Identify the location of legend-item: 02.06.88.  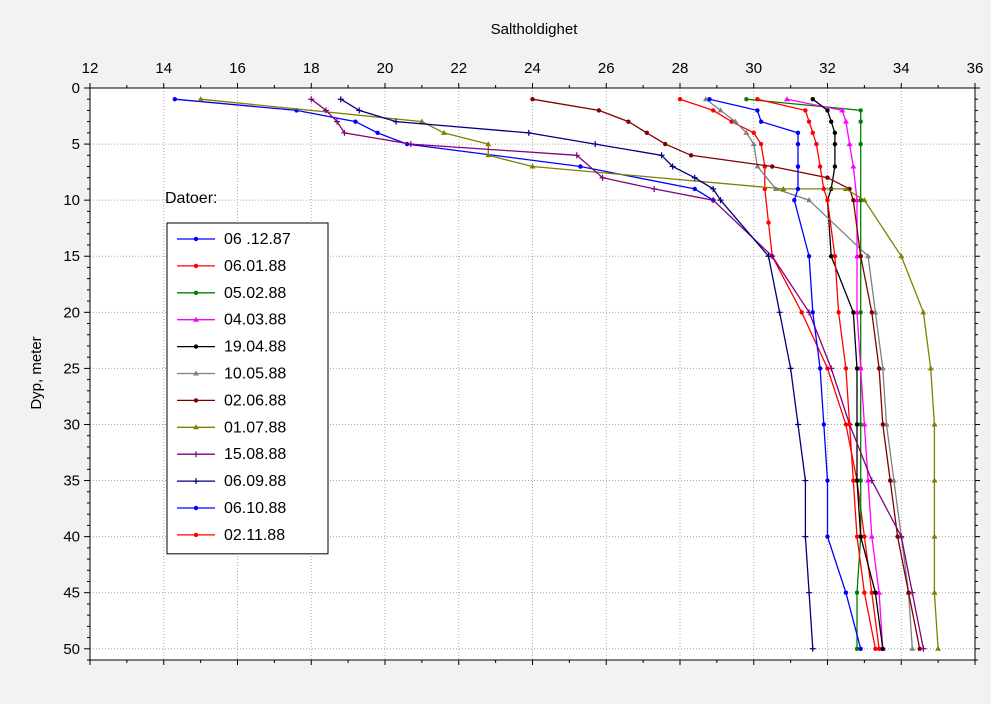
(231, 400).